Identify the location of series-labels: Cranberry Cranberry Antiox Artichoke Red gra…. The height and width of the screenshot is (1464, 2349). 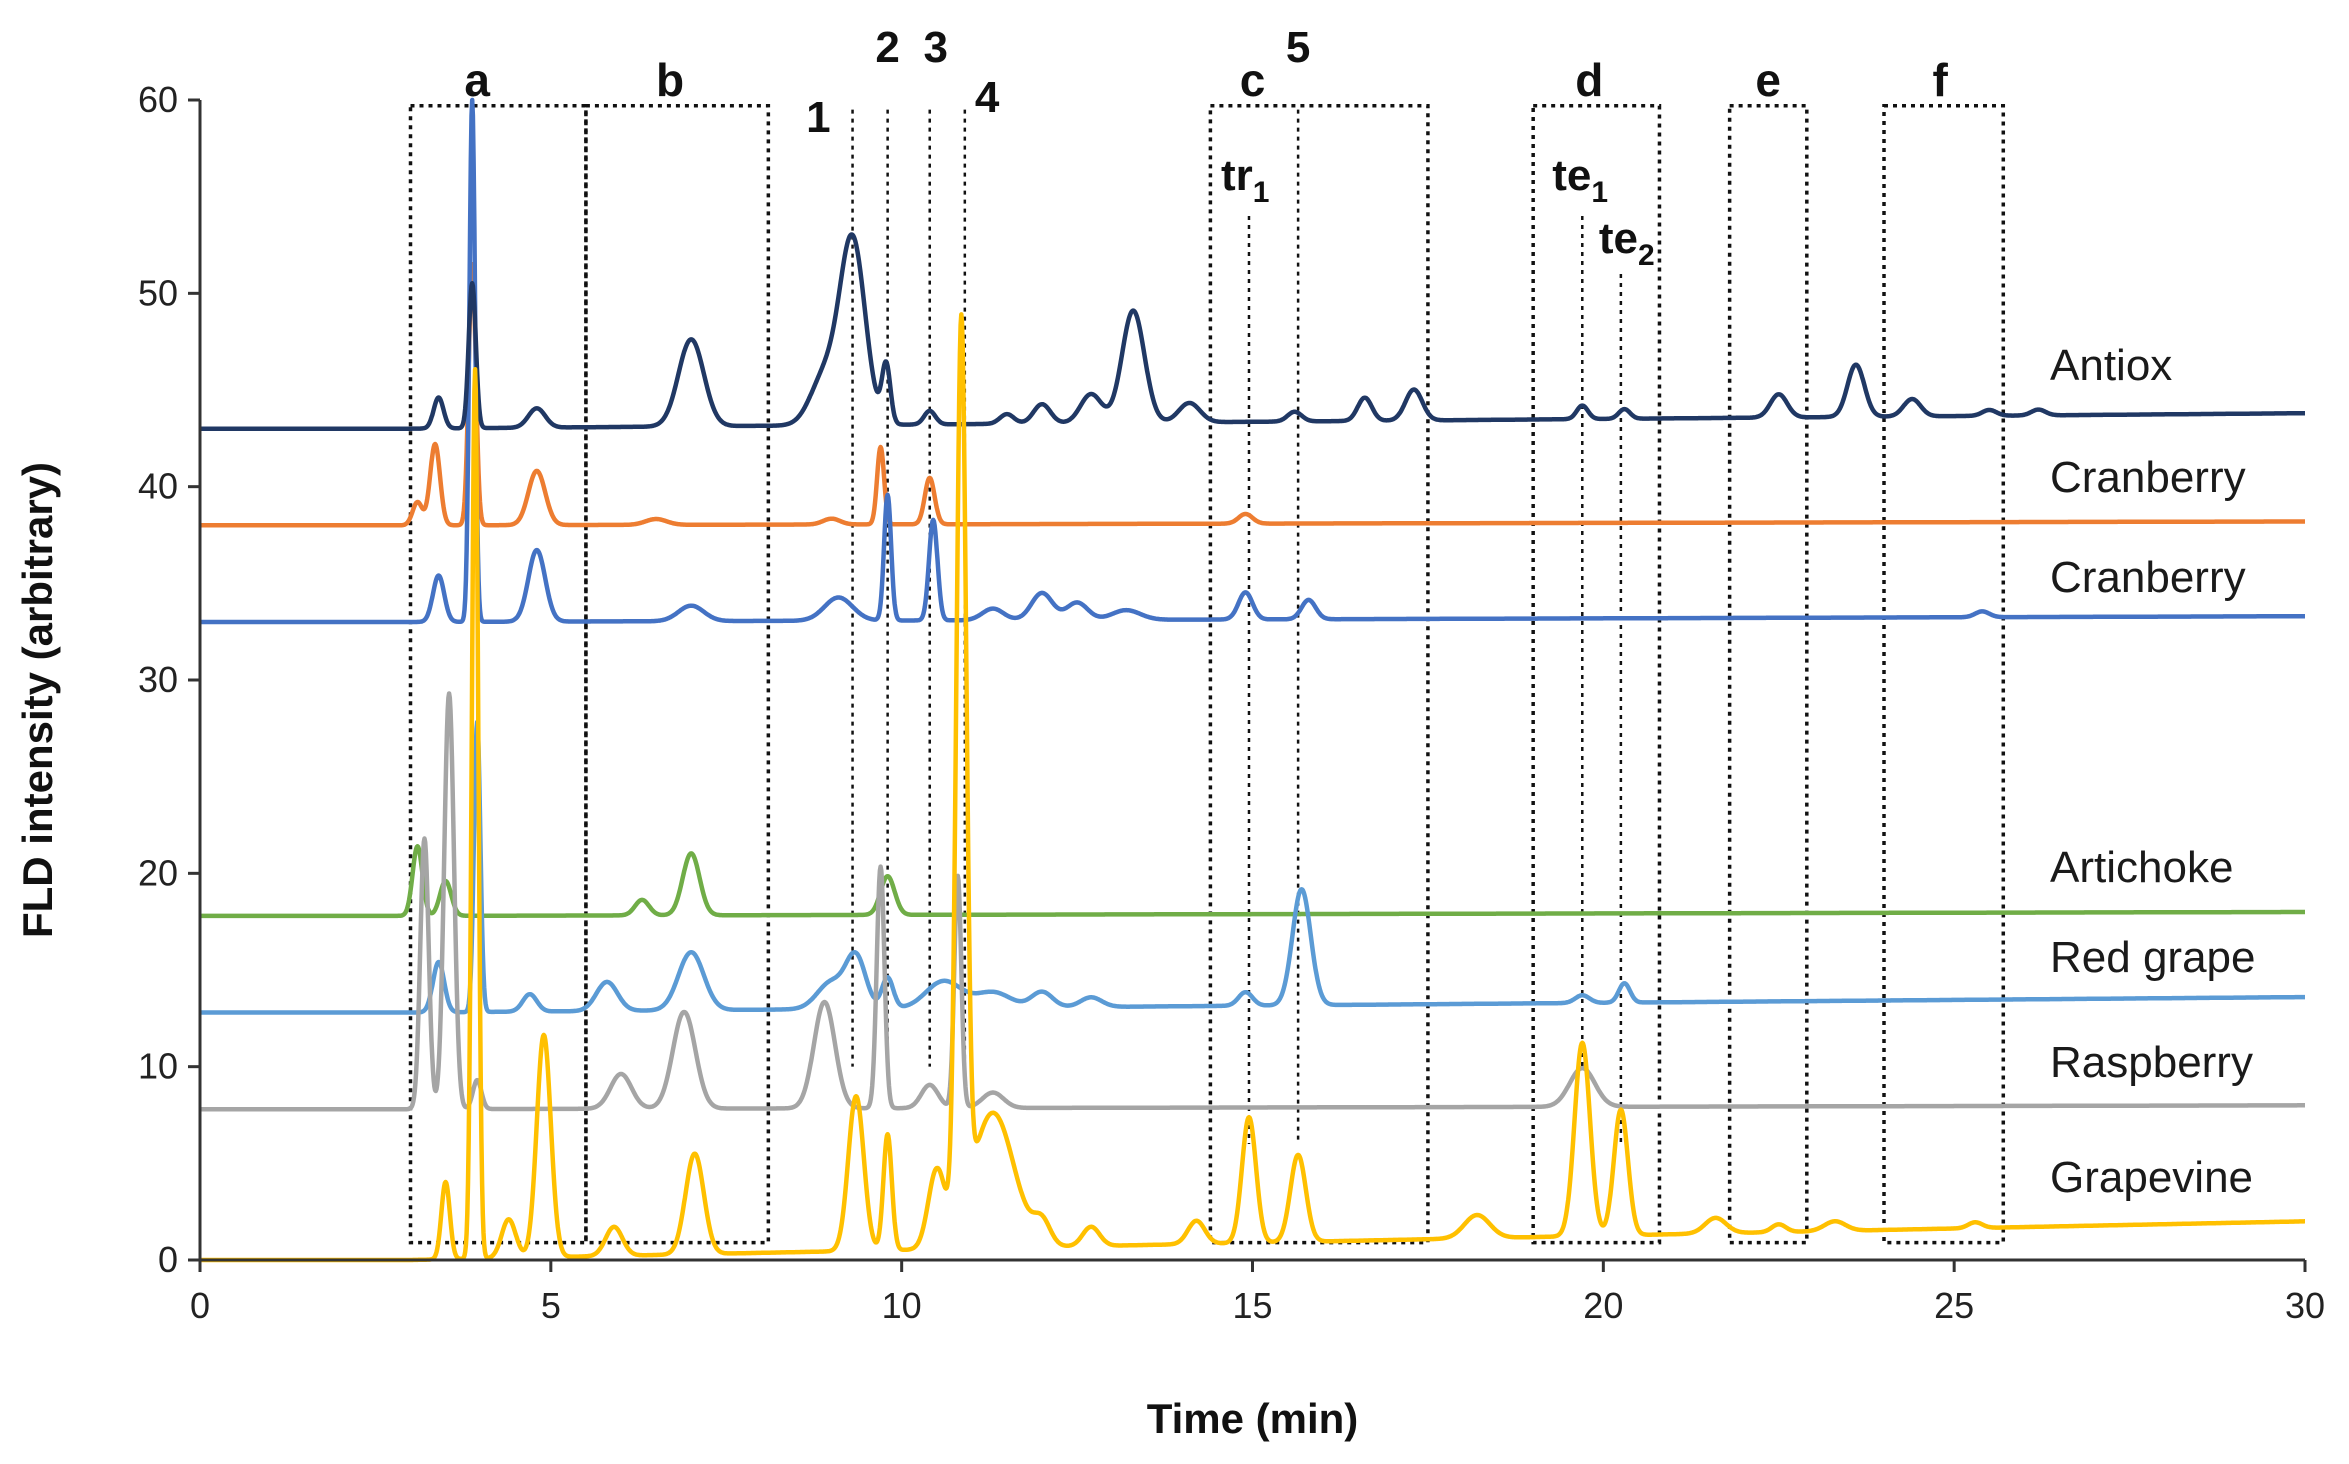
(2152, 771).